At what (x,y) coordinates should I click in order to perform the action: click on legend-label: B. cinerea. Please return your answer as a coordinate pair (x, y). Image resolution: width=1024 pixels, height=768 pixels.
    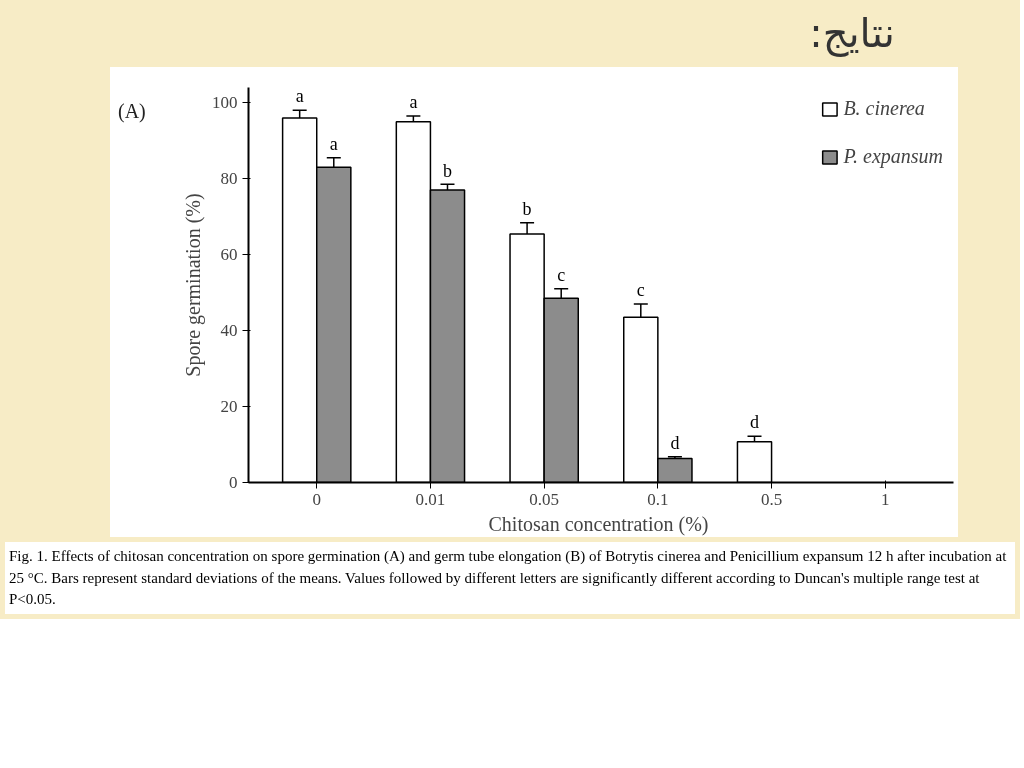
    Looking at the image, I should click on (884, 109).